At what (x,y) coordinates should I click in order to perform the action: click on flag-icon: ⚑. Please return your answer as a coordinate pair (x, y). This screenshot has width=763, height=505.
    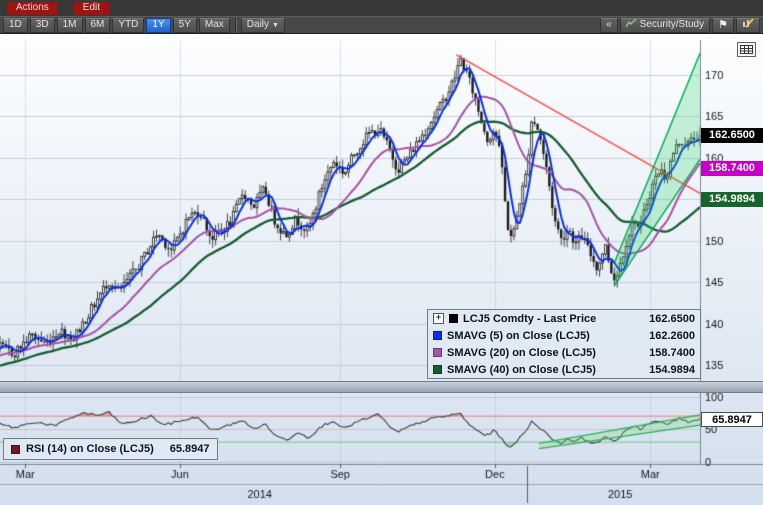
    Looking at the image, I should click on (723, 24).